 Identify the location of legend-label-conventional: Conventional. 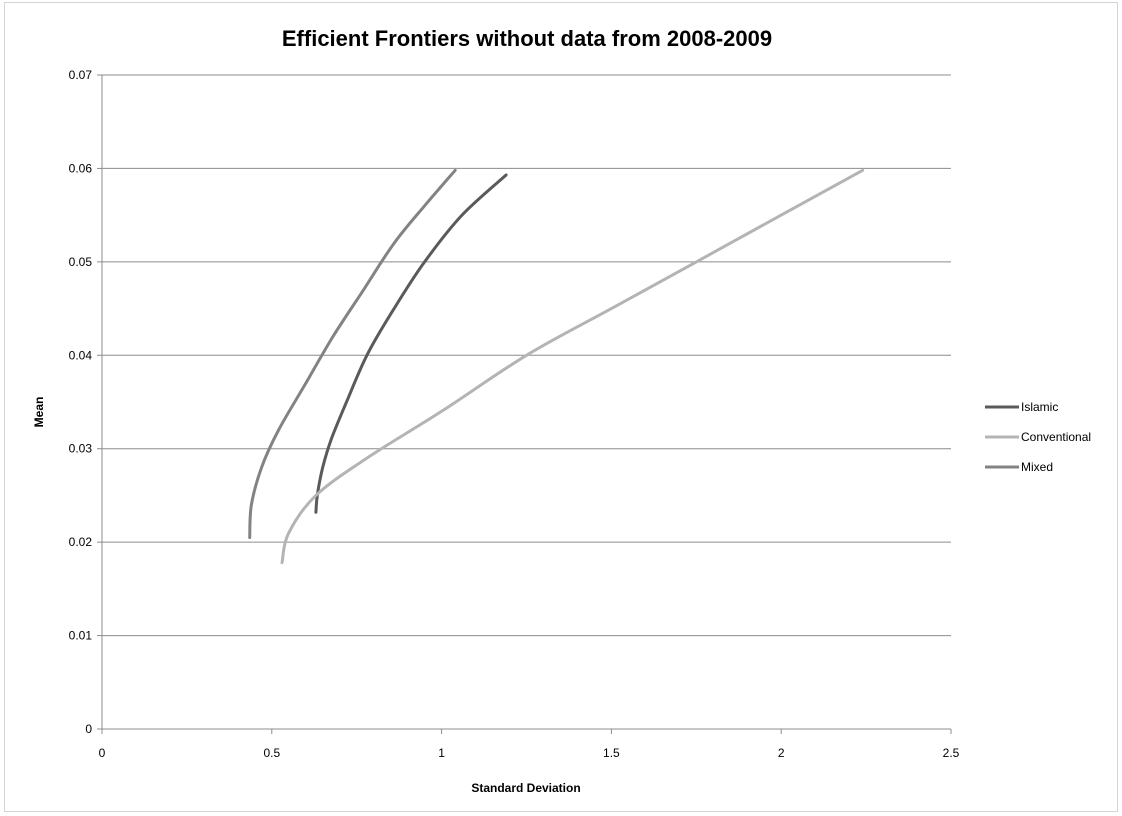
(1056, 437).